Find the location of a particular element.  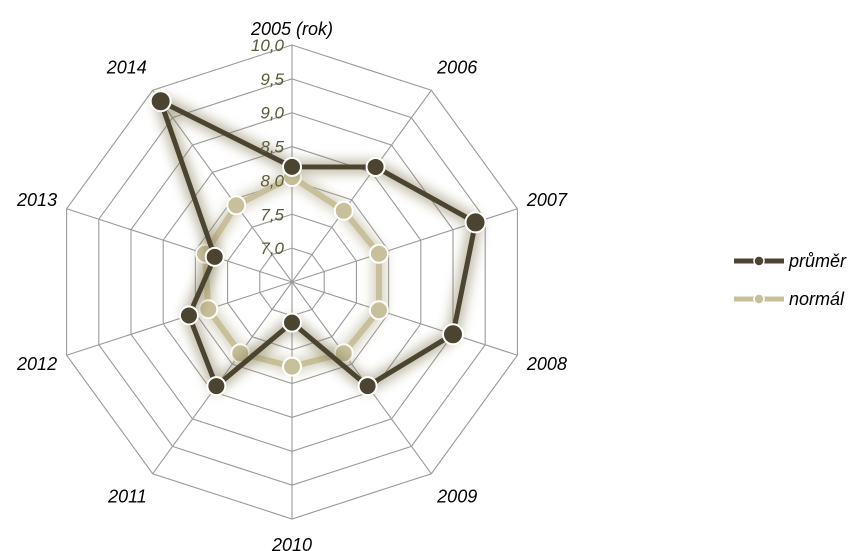

data-point-2005 (rok) is located at coordinates (292, 166).